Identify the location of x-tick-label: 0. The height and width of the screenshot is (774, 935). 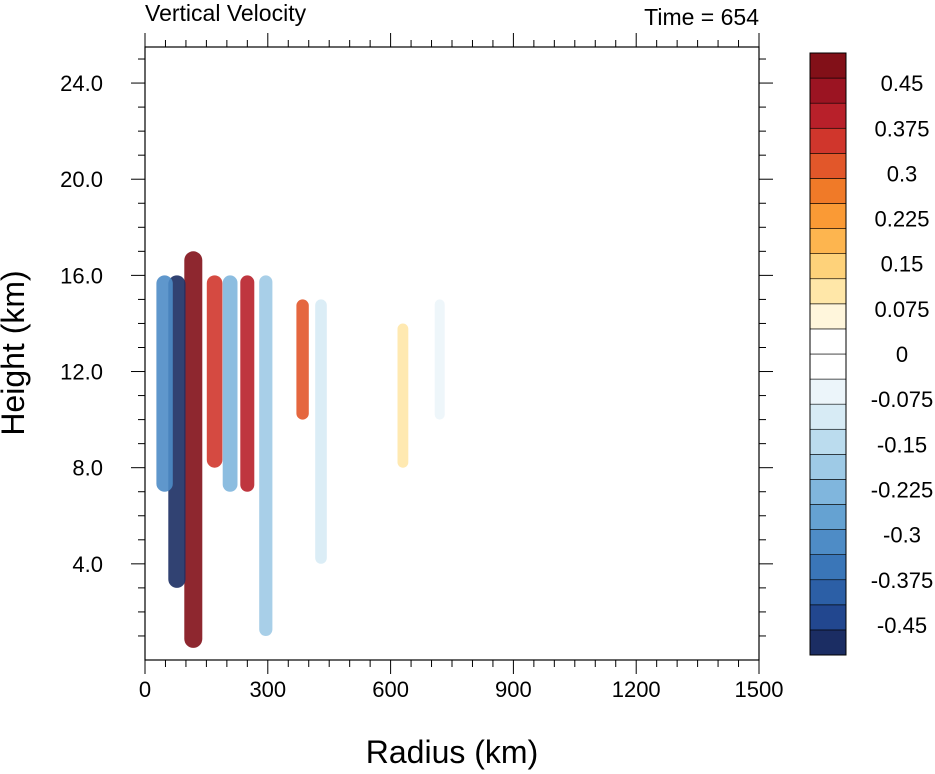
(145, 689).